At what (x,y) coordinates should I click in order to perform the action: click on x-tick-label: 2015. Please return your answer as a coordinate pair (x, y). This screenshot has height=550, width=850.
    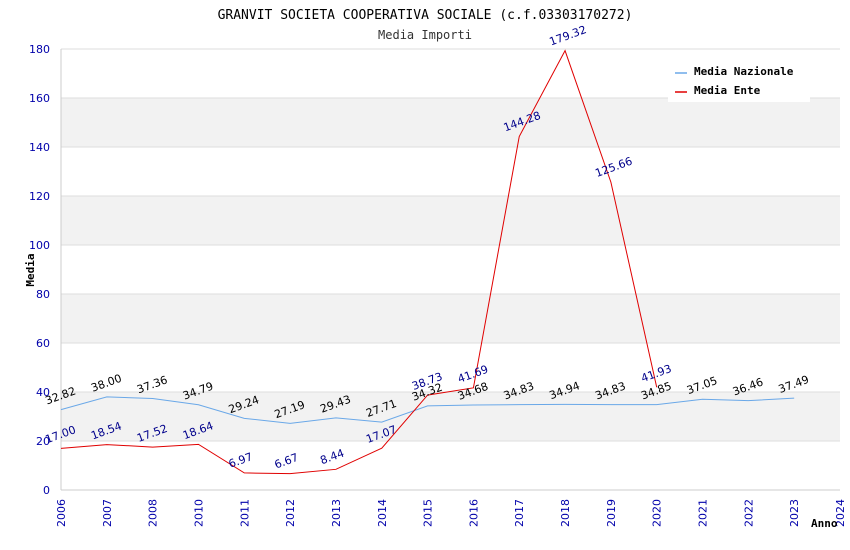
    Looking at the image, I should click on (428, 513).